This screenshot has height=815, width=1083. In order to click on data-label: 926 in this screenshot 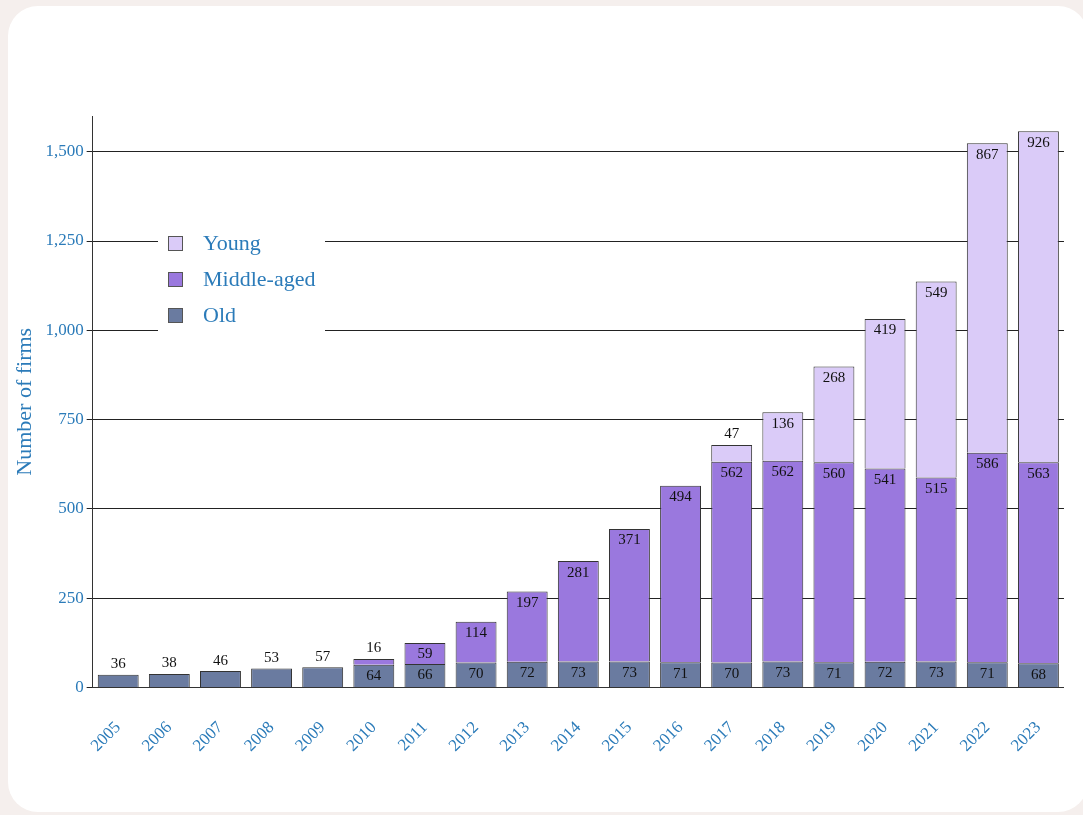, I will do `click(1039, 141)`.